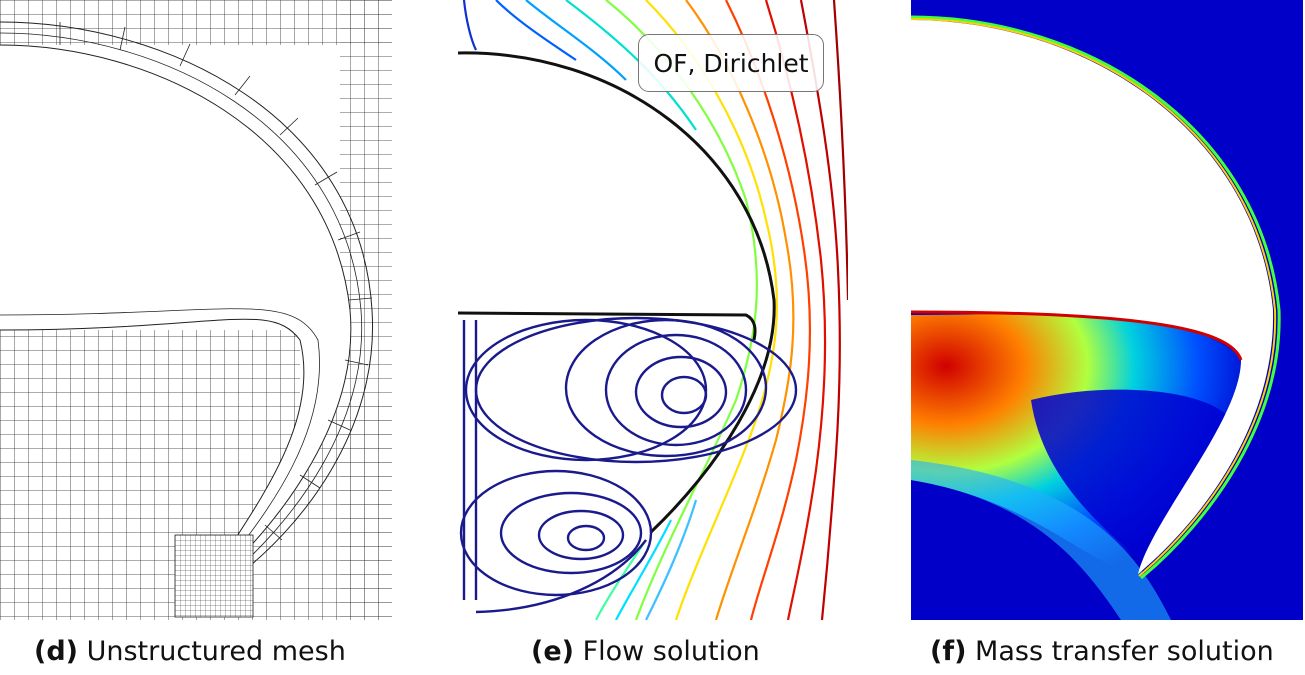 This screenshot has width=1305, height=675. I want to click on caption-f: (f) Mass transfer solution, so click(1102, 651).